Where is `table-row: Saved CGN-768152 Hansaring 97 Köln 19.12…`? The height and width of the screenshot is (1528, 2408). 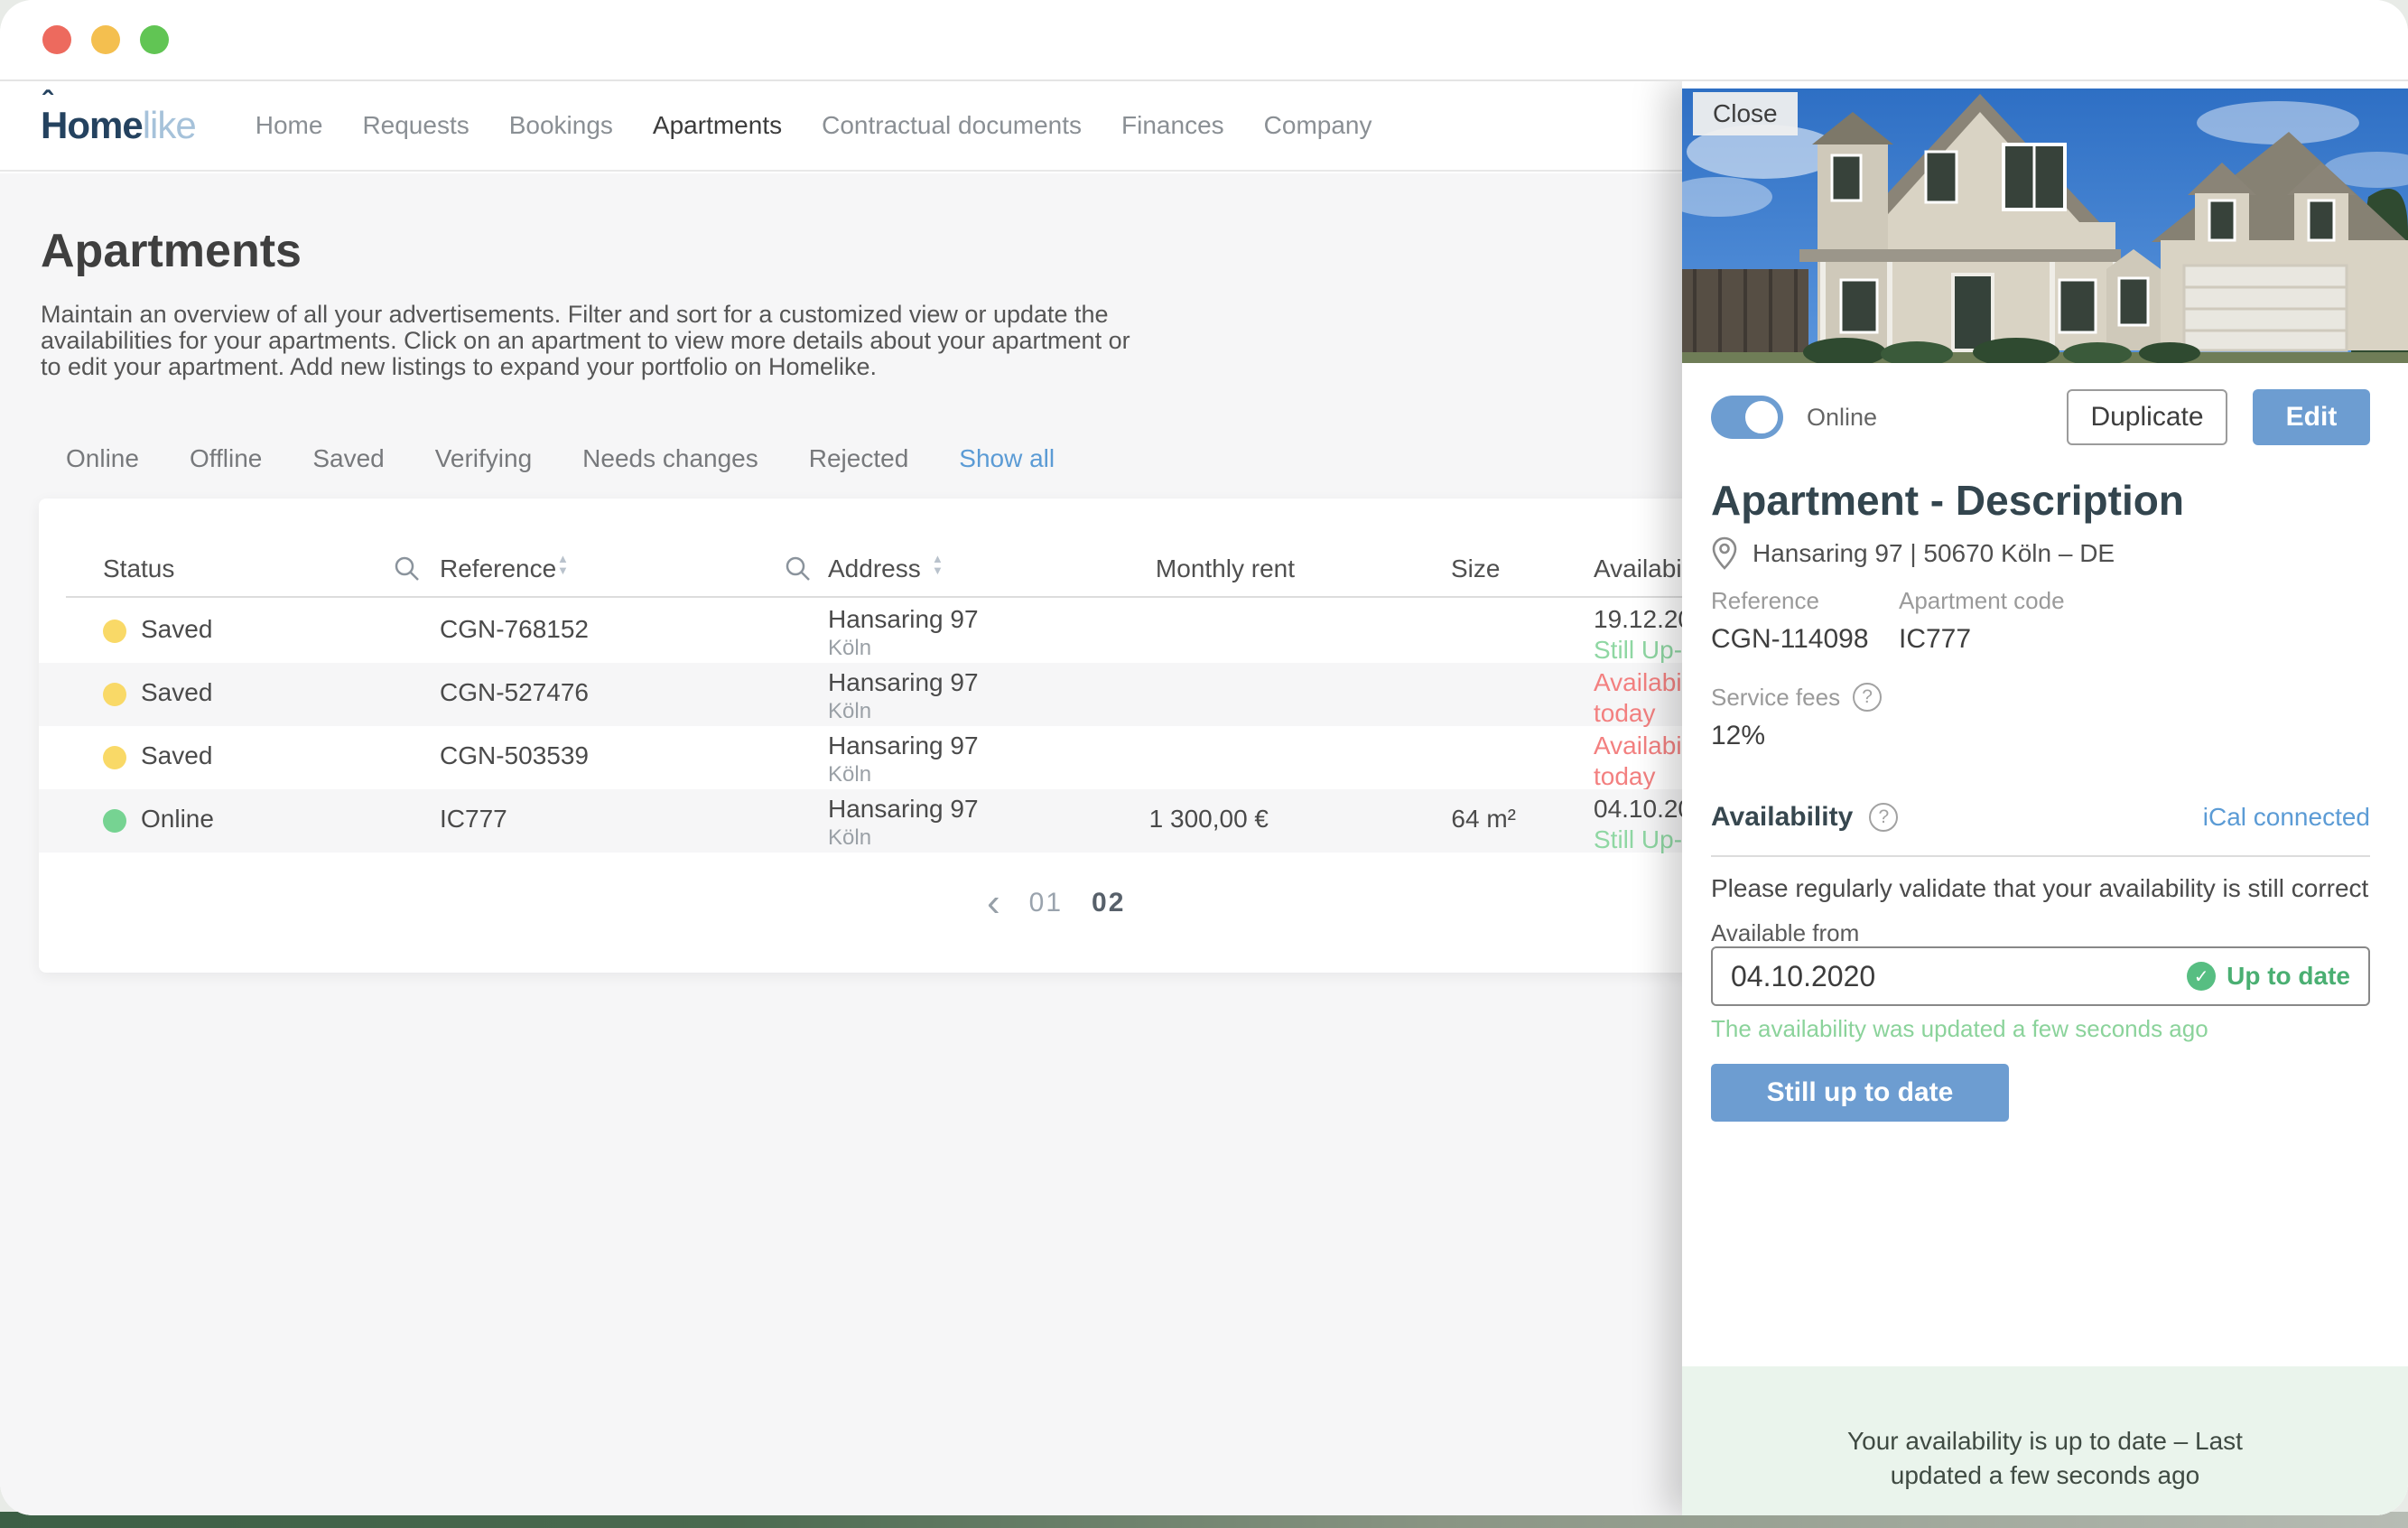 table-row: Saved CGN-768152 Hansaring 97 Köln 19.12… is located at coordinates (900, 632).